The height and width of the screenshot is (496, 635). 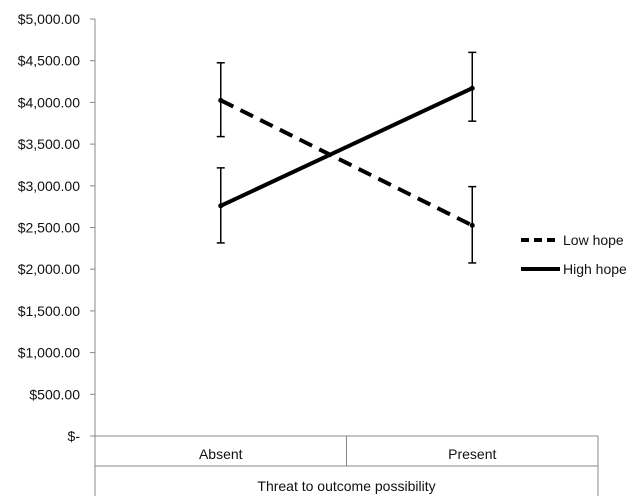 What do you see at coordinates (49, 186) in the screenshot?
I see `y-tick-label: $3,000.00` at bounding box center [49, 186].